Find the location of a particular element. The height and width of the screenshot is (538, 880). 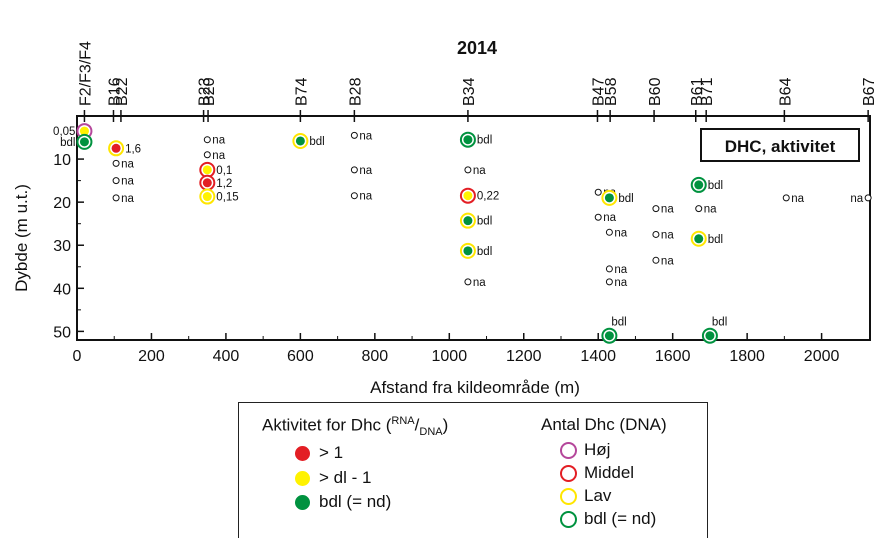

legend-activity-item: > 1 is located at coordinates (319, 453).